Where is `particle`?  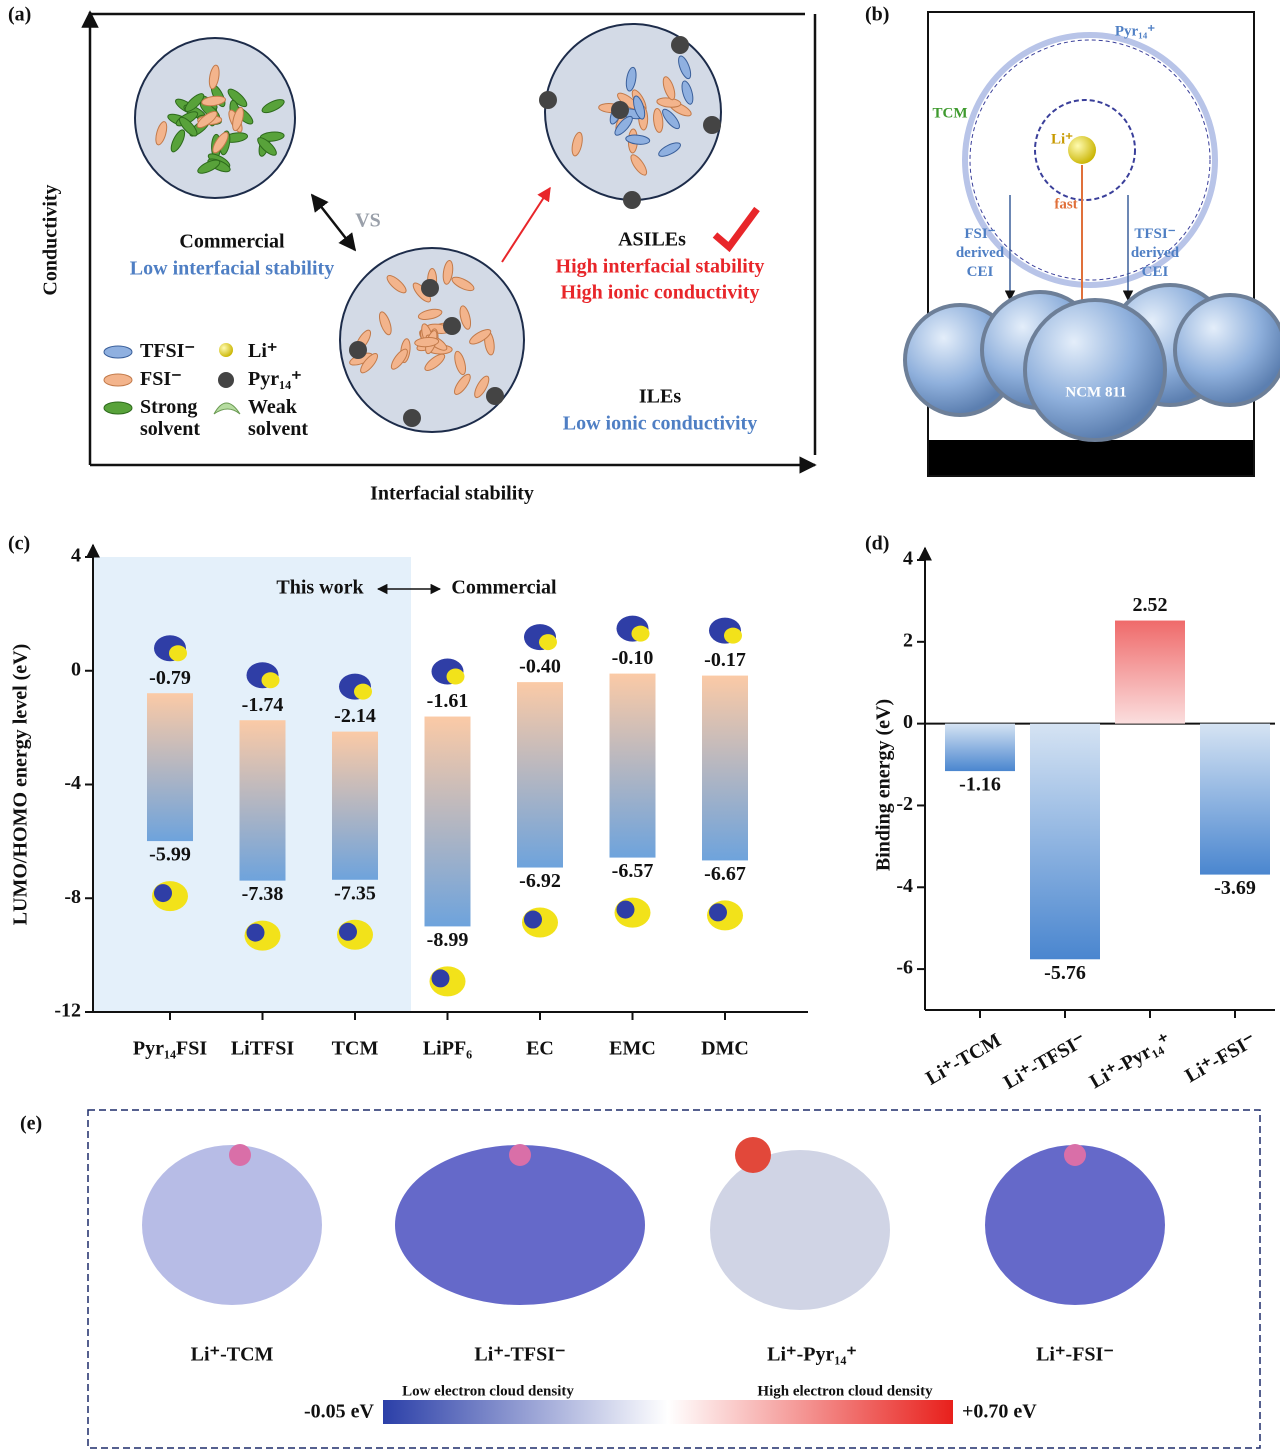
particle is located at coordinates (1226, 350).